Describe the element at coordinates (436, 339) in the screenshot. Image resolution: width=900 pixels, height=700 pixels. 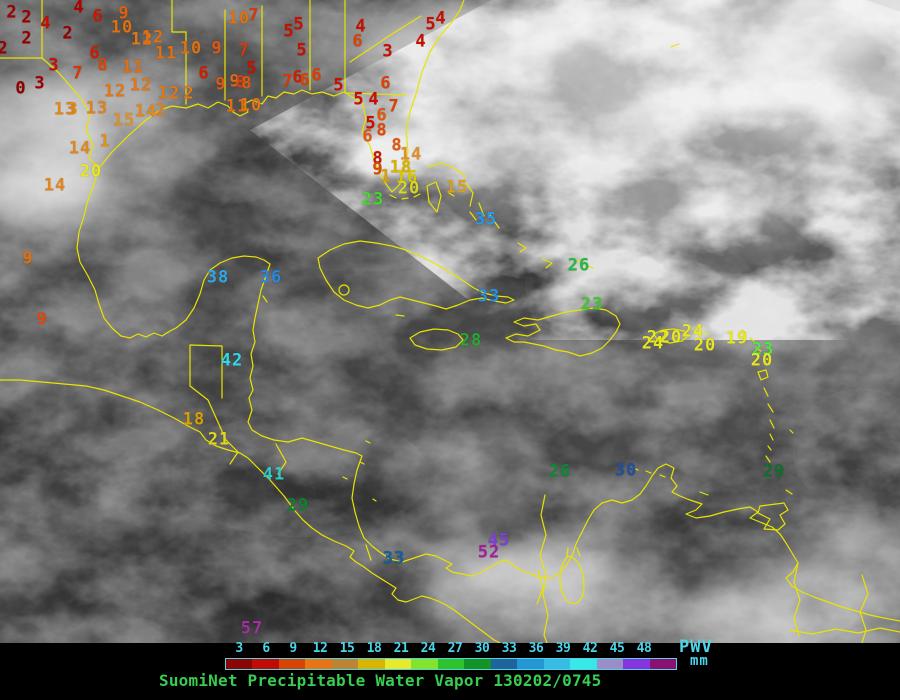
I see `jamaica-coast` at that location.